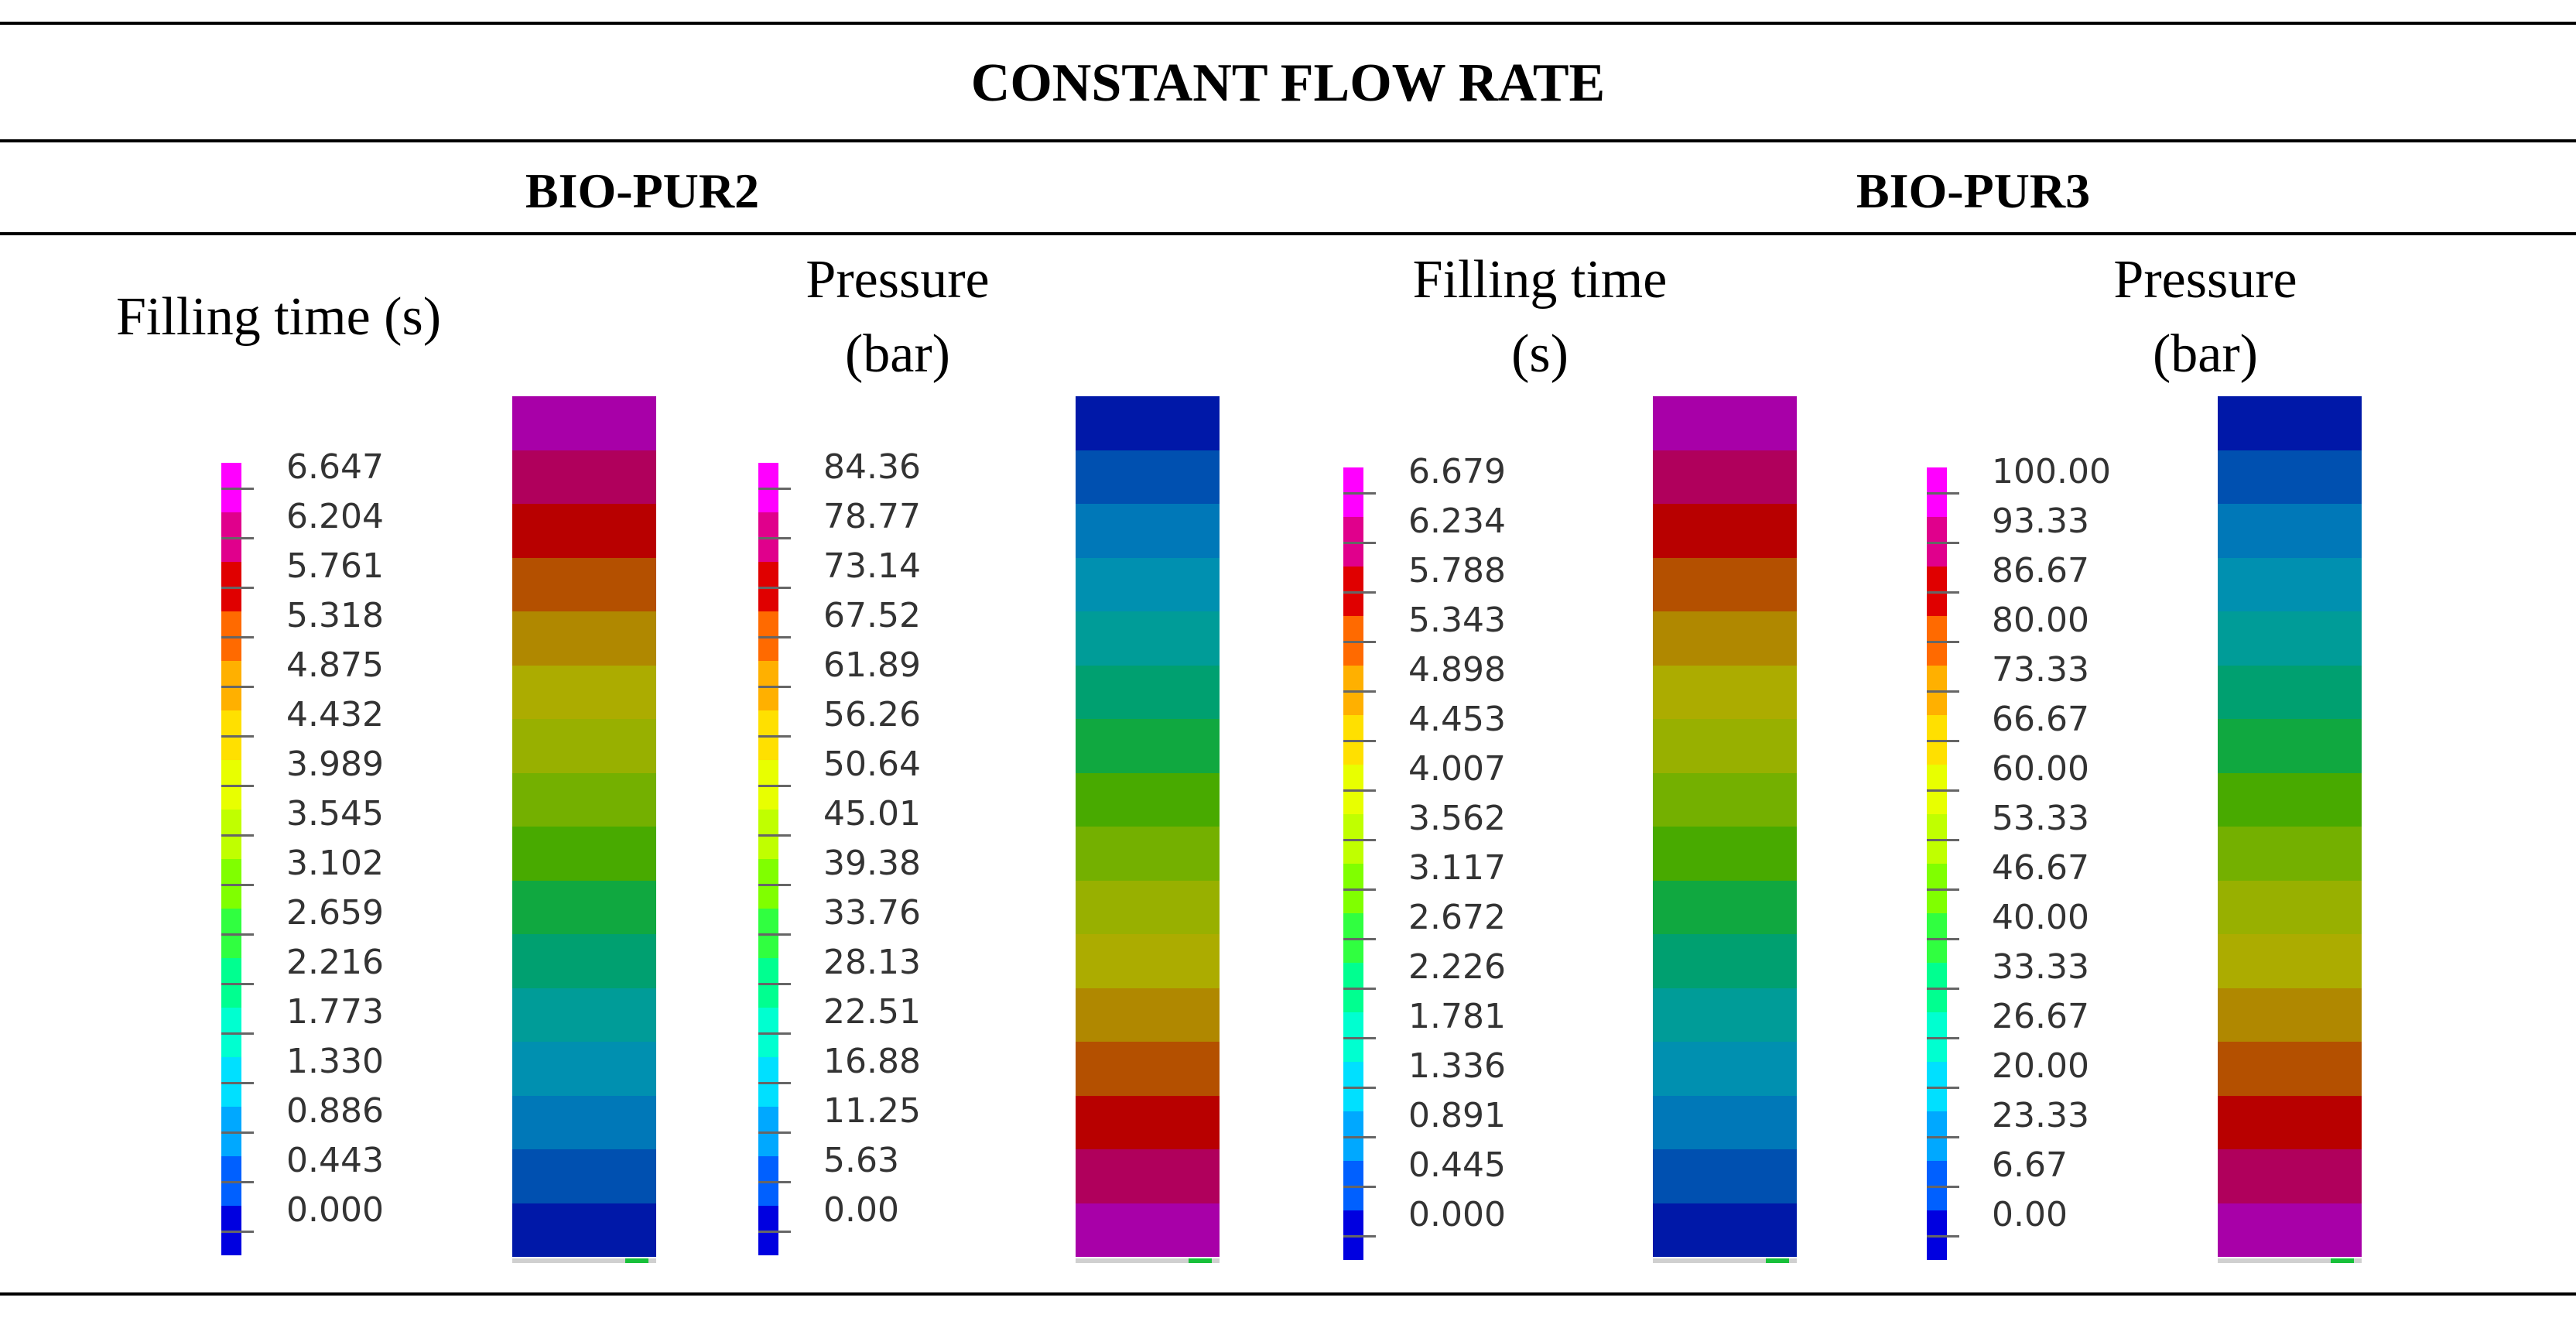 The height and width of the screenshot is (1318, 2576). I want to click on legend-label: 1.330, so click(335, 1061).